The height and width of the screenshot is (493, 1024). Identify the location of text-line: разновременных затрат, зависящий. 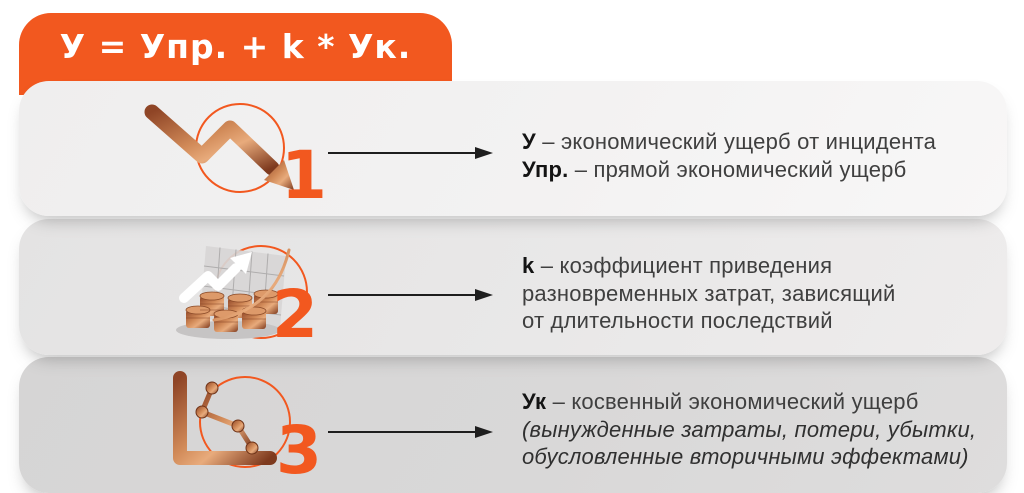
(709, 293).